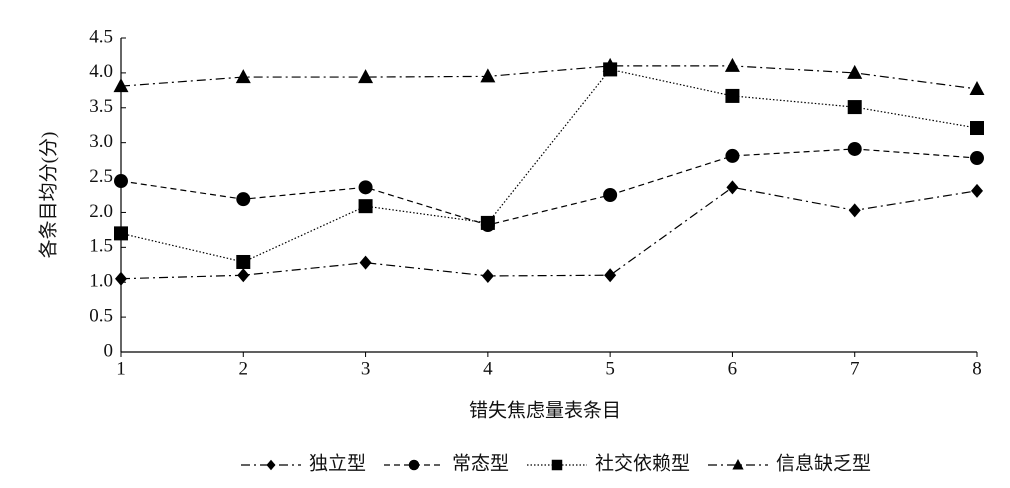 This screenshot has width=1010, height=488. Describe the element at coordinates (488, 368) in the screenshot. I see `x-tick-label: 4` at that location.